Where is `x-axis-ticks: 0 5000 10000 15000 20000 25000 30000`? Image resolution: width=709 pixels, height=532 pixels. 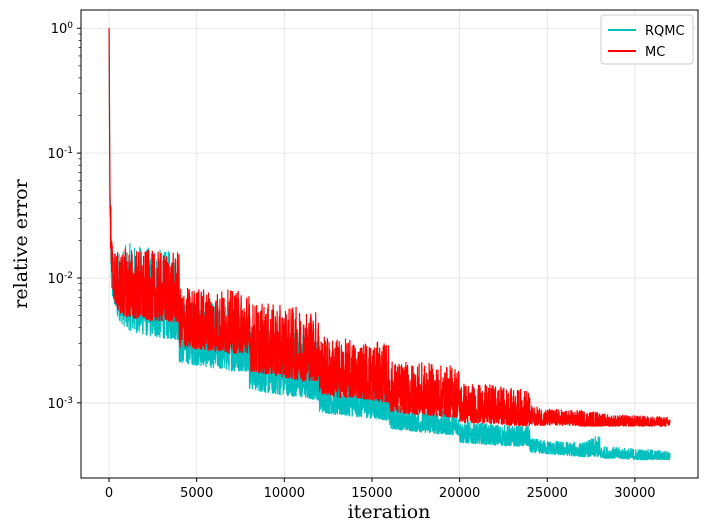
x-axis-ticks: 0 5000 10000 15000 20000 25000 30000 is located at coordinates (380, 489).